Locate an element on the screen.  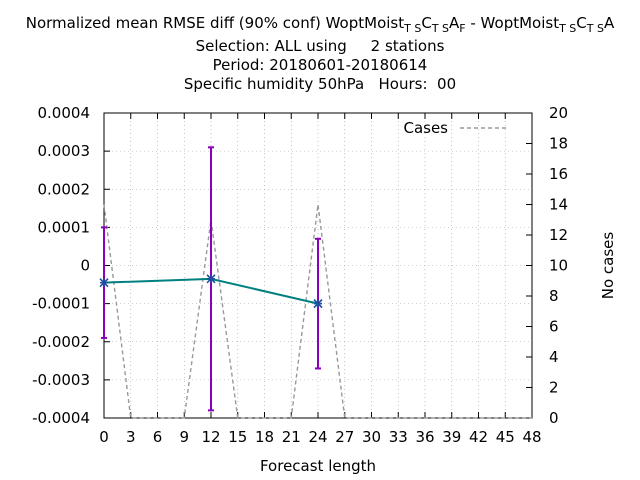
x-tick-label: 0 is located at coordinates (104, 437).